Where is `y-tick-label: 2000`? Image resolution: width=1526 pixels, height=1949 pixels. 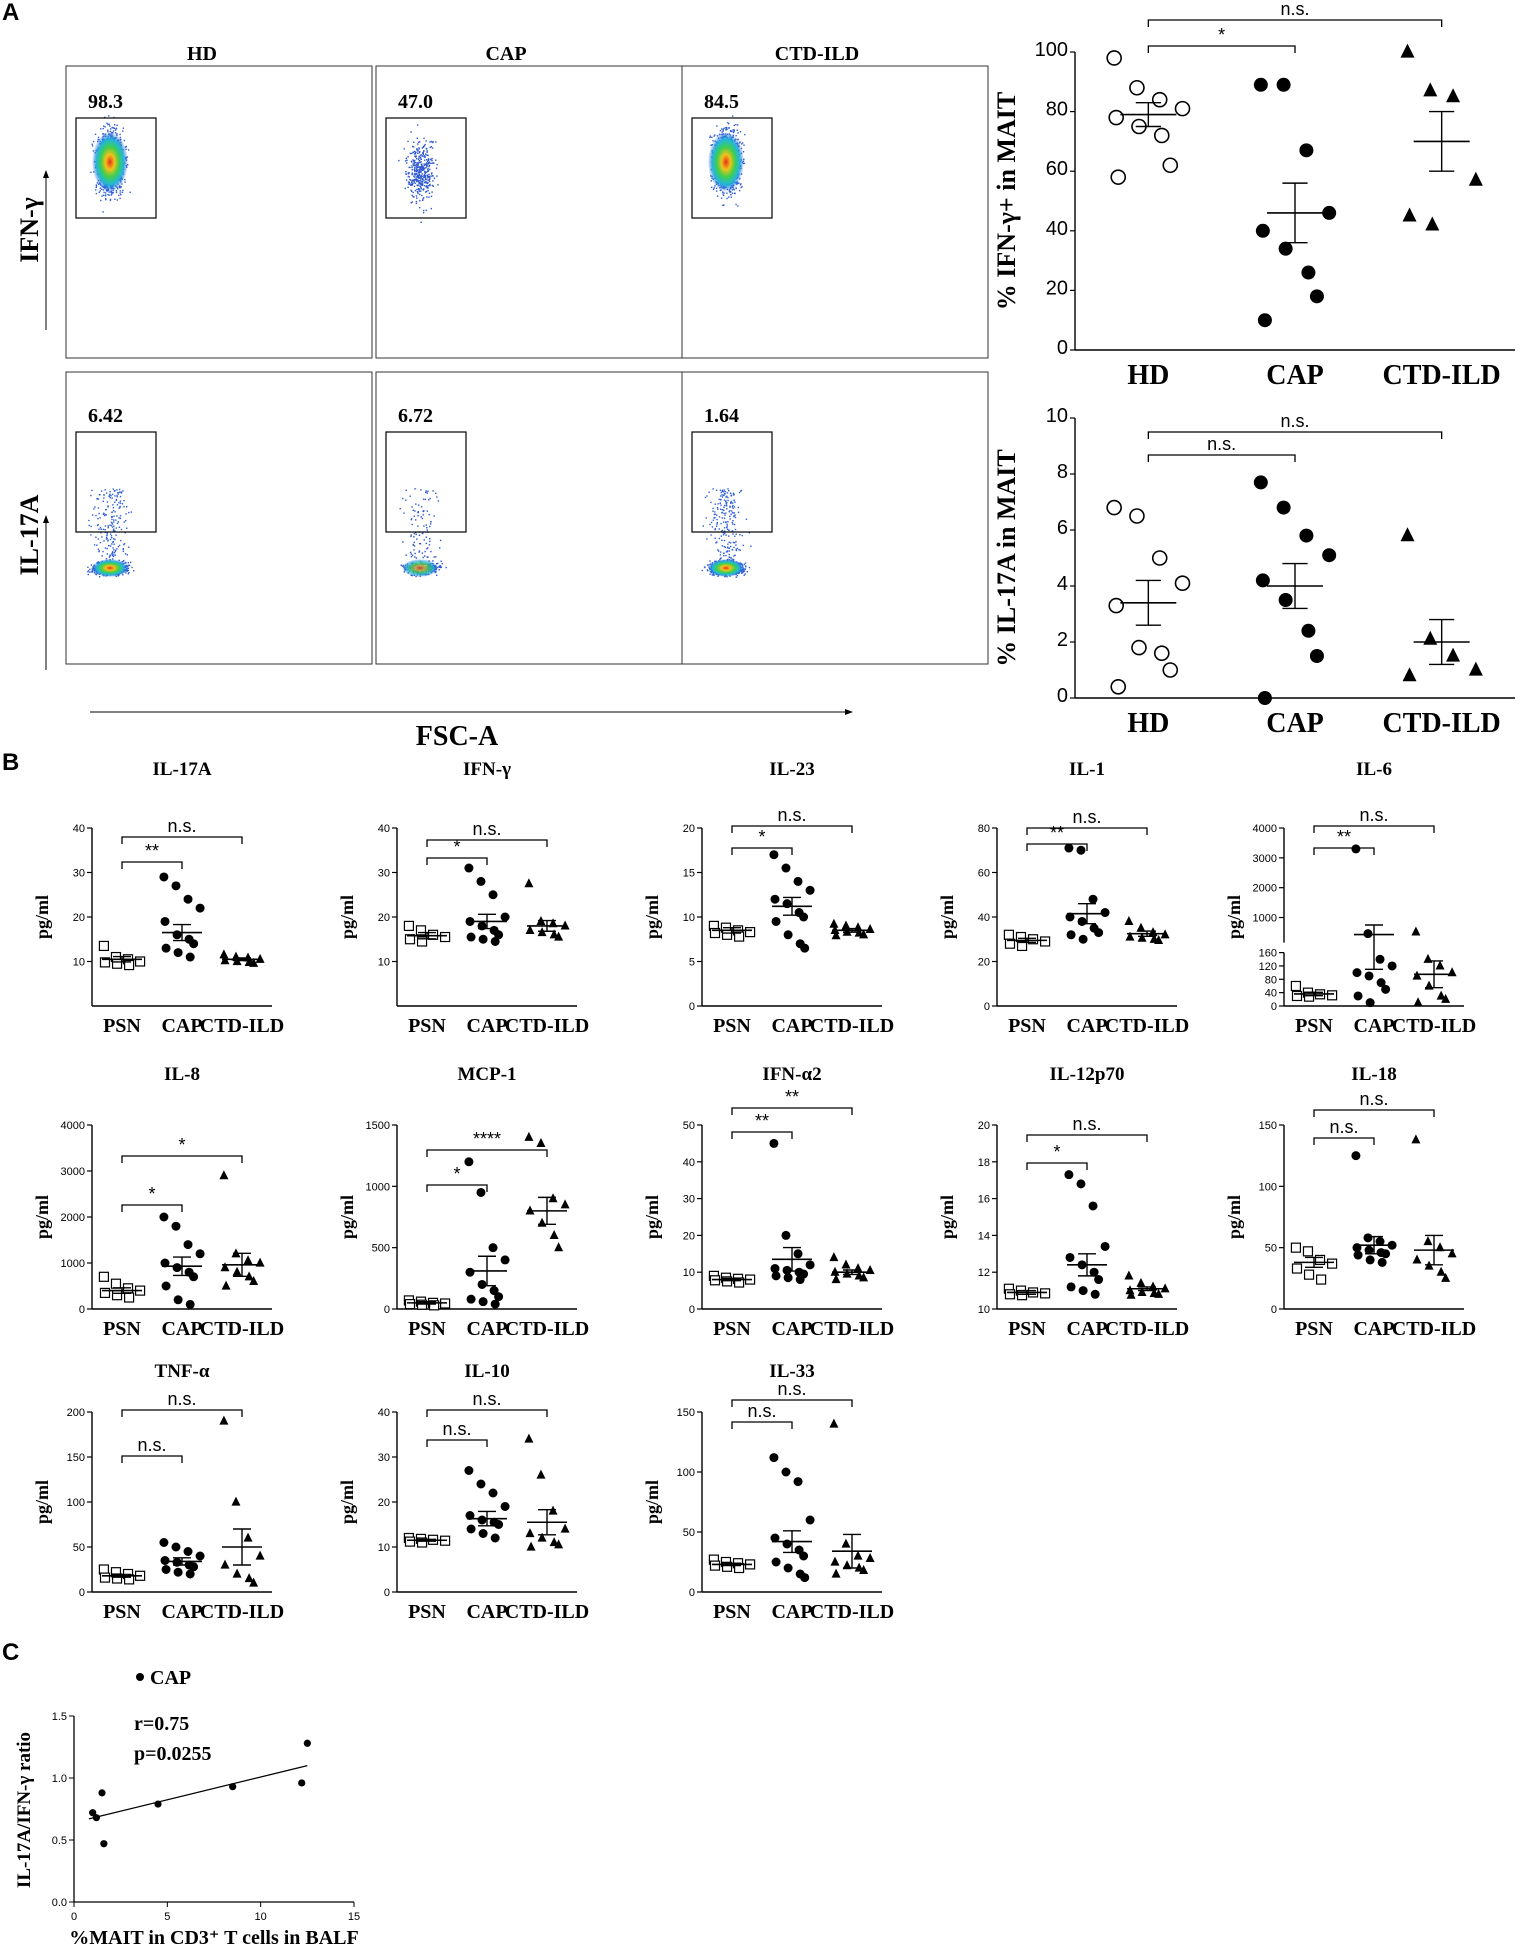
y-tick-label: 2000 is located at coordinates (1265, 889).